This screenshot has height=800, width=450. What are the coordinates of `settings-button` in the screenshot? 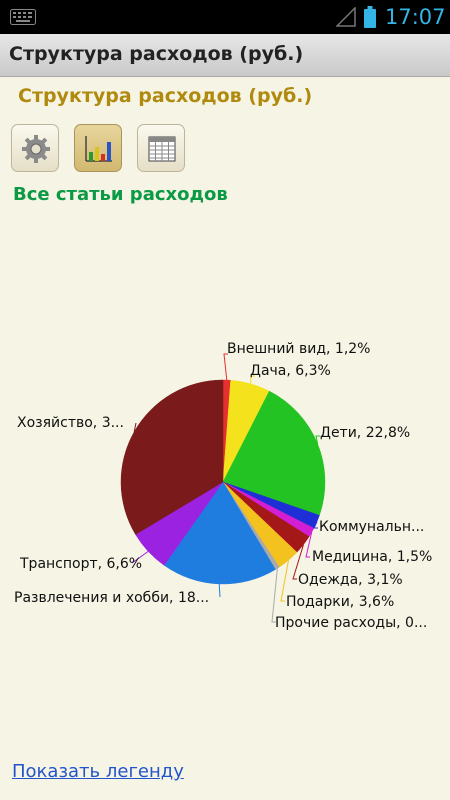 It's located at (35, 148).